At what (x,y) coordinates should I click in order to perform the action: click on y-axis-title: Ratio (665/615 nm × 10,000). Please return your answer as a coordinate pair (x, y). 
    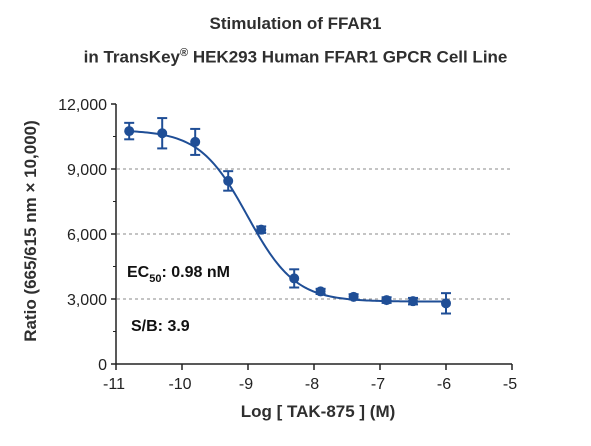
    Looking at the image, I should click on (30, 231).